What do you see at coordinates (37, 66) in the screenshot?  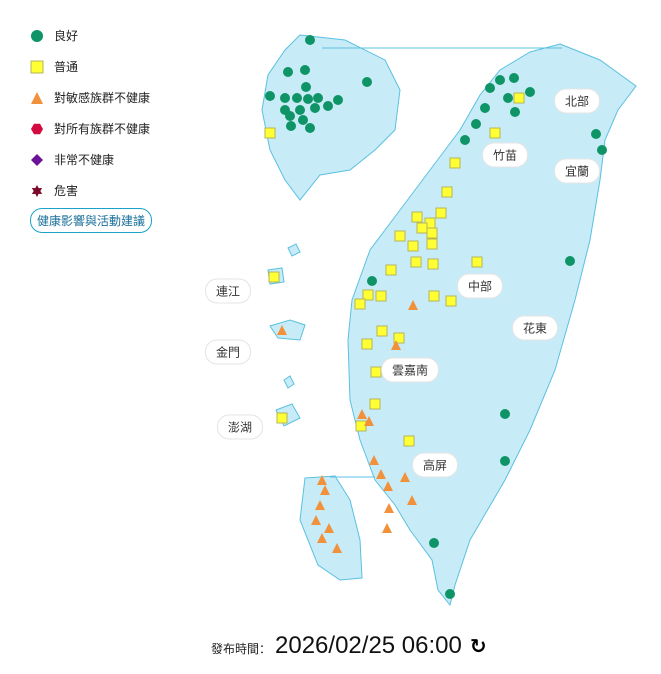 I see `square-icon` at bounding box center [37, 66].